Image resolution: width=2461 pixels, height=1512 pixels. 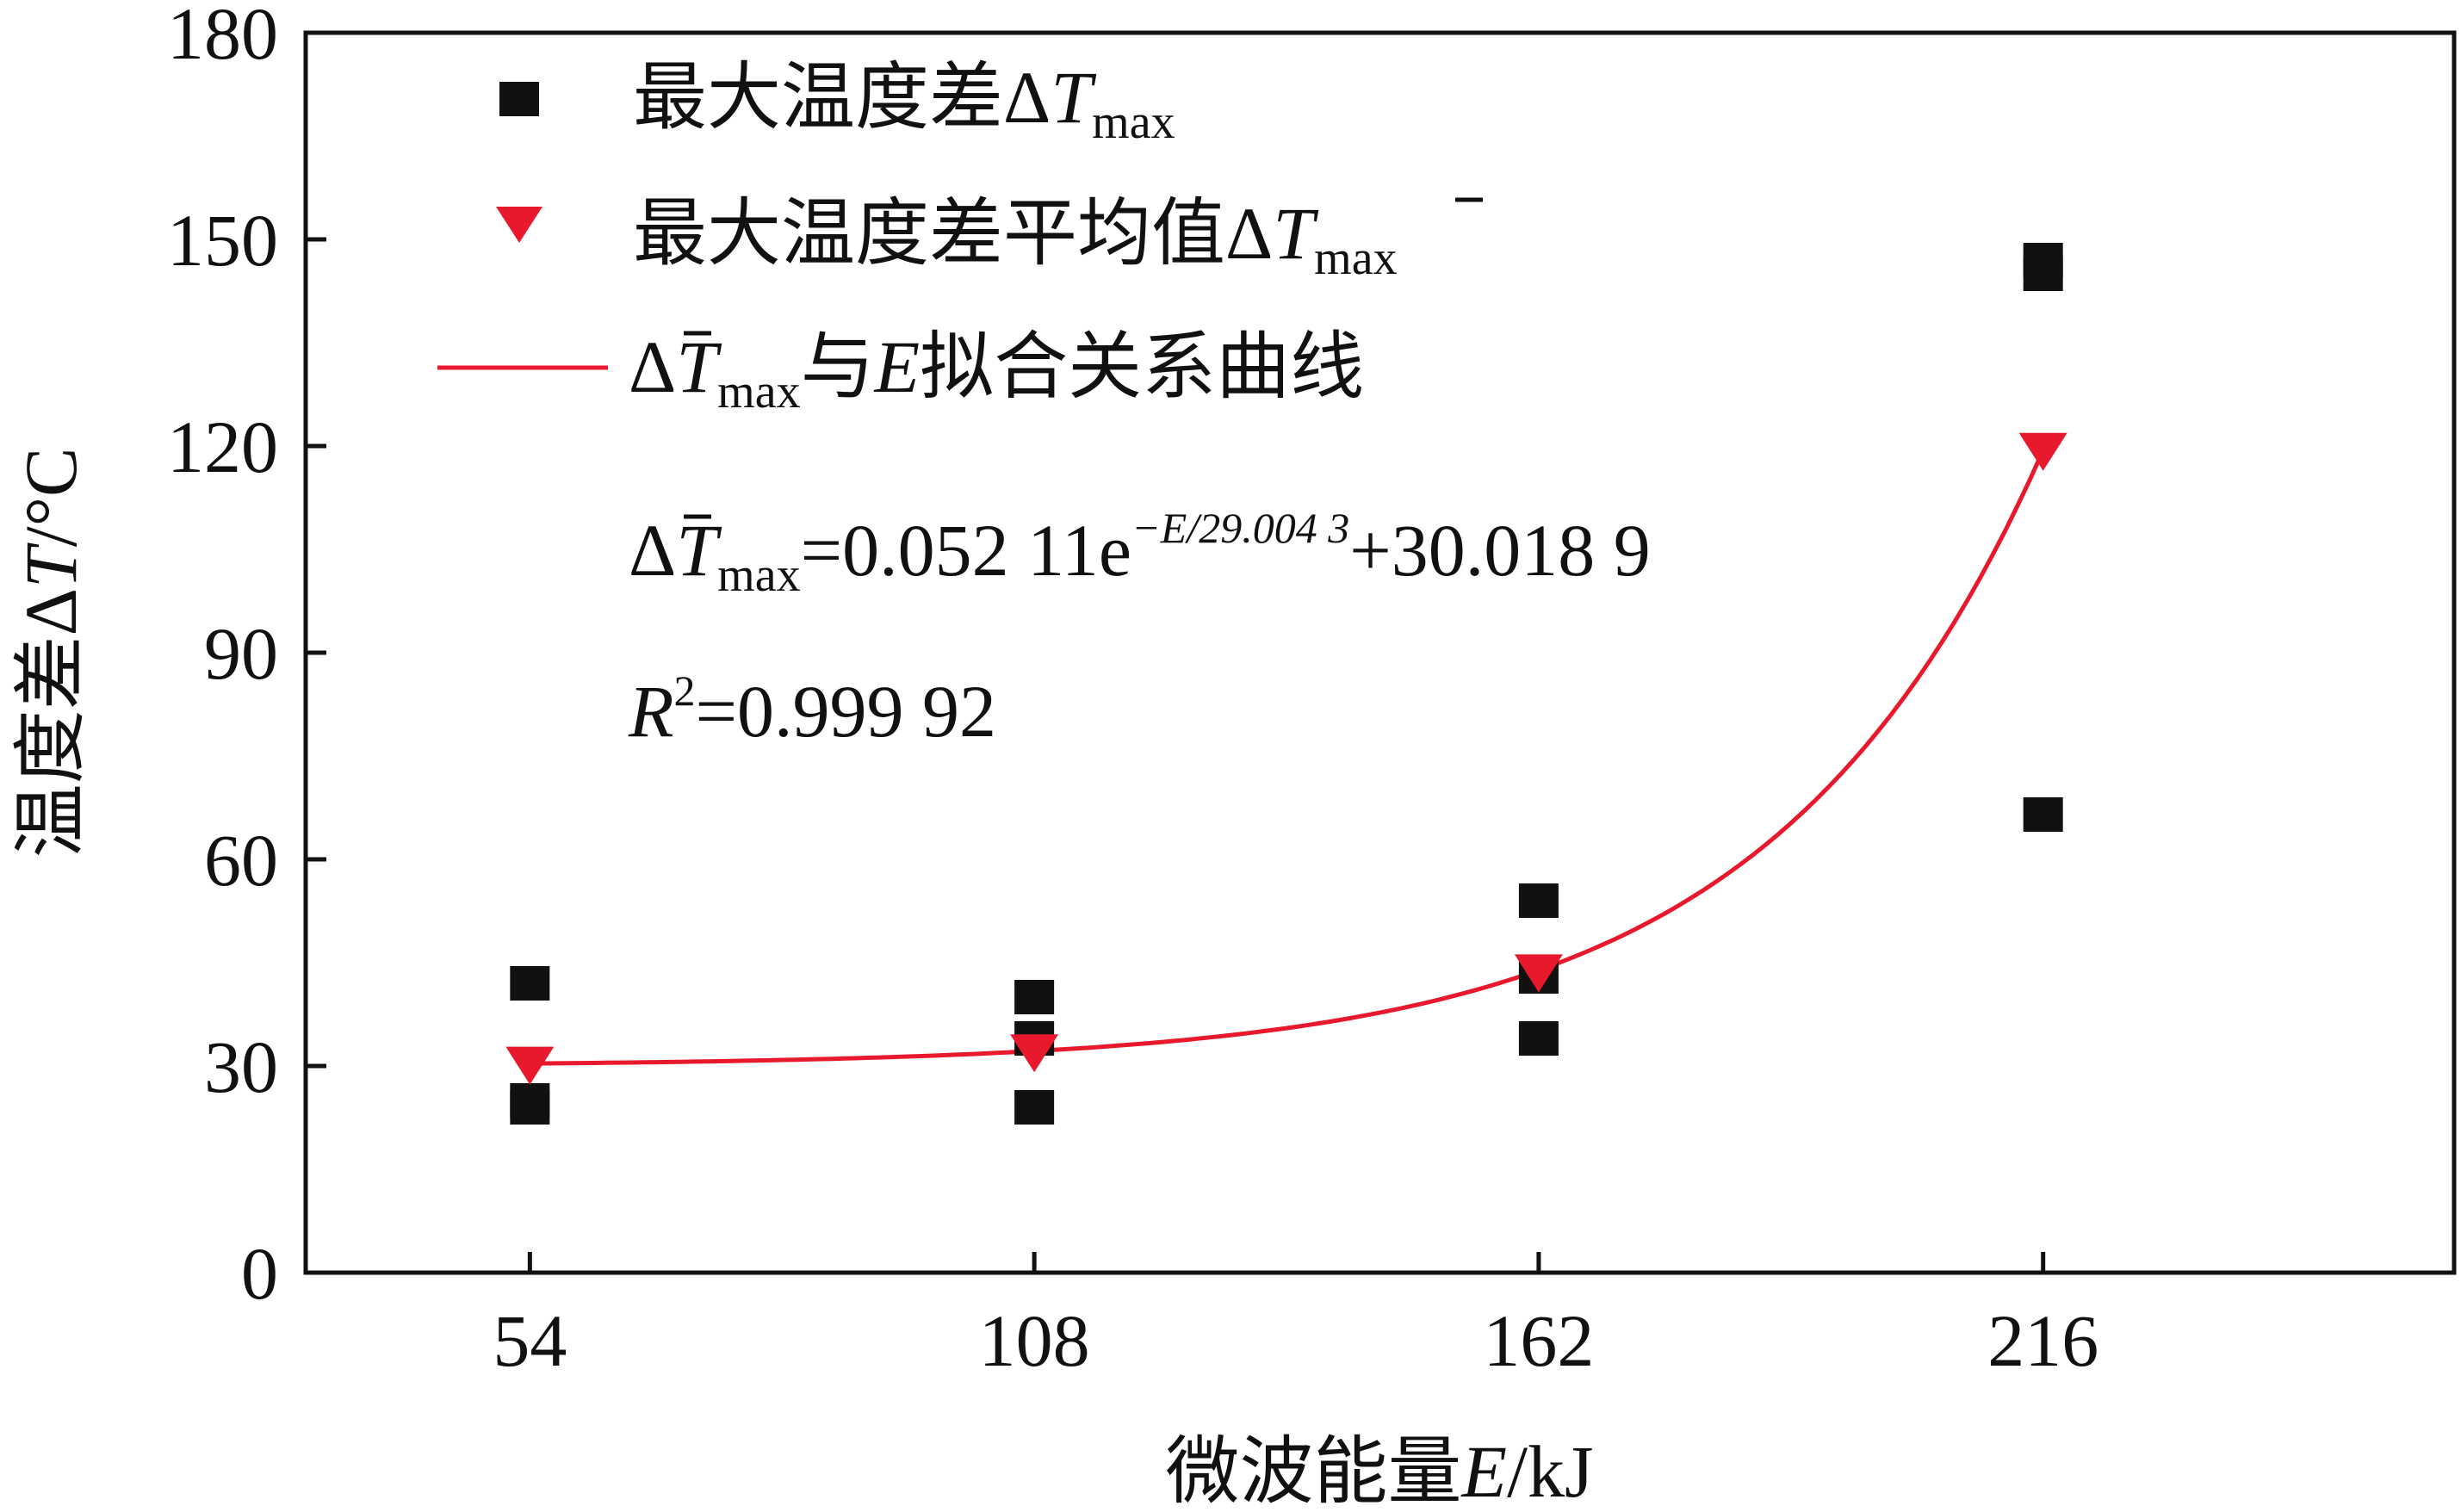 I want to click on legend-label-fit: ΔTmax与E拟合关系曲线, so click(x=996, y=372).